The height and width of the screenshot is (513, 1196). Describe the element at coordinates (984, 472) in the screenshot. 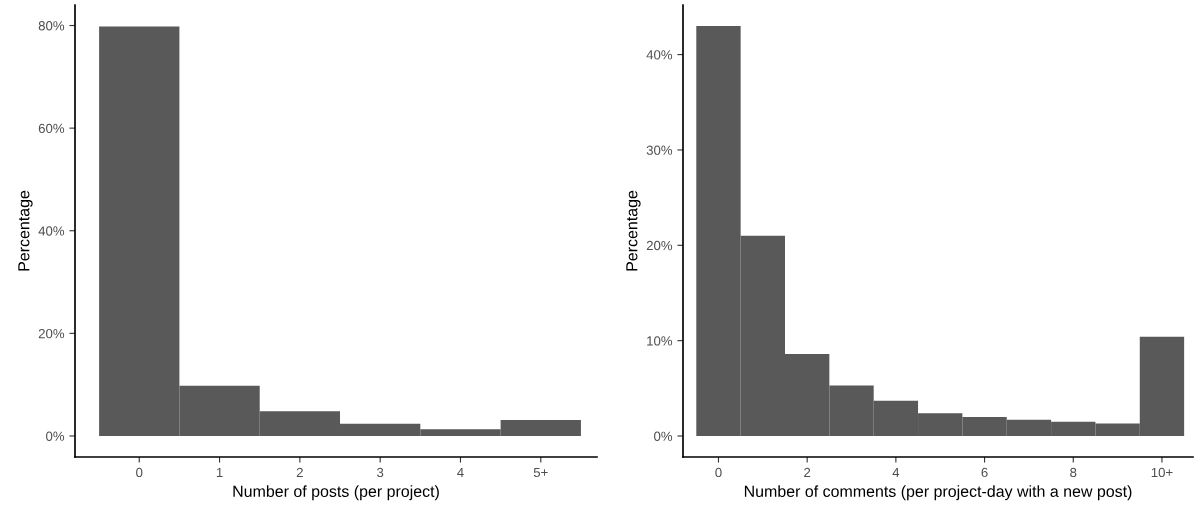

I see `x-tick-label: 6` at that location.